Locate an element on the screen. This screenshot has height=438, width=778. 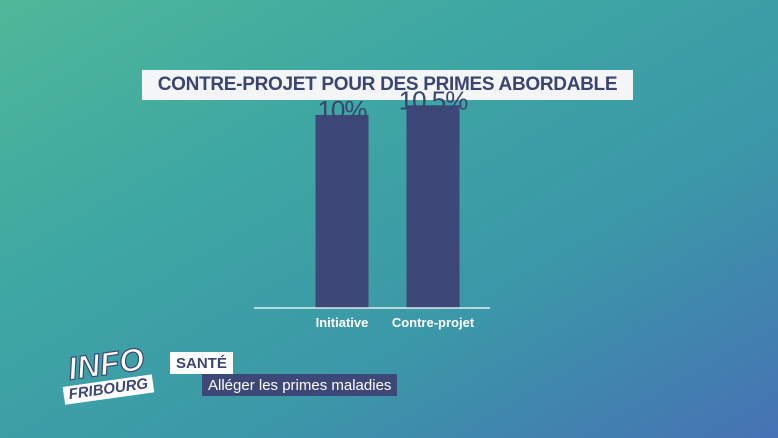
topic-label: SANTÉ is located at coordinates (201, 363).